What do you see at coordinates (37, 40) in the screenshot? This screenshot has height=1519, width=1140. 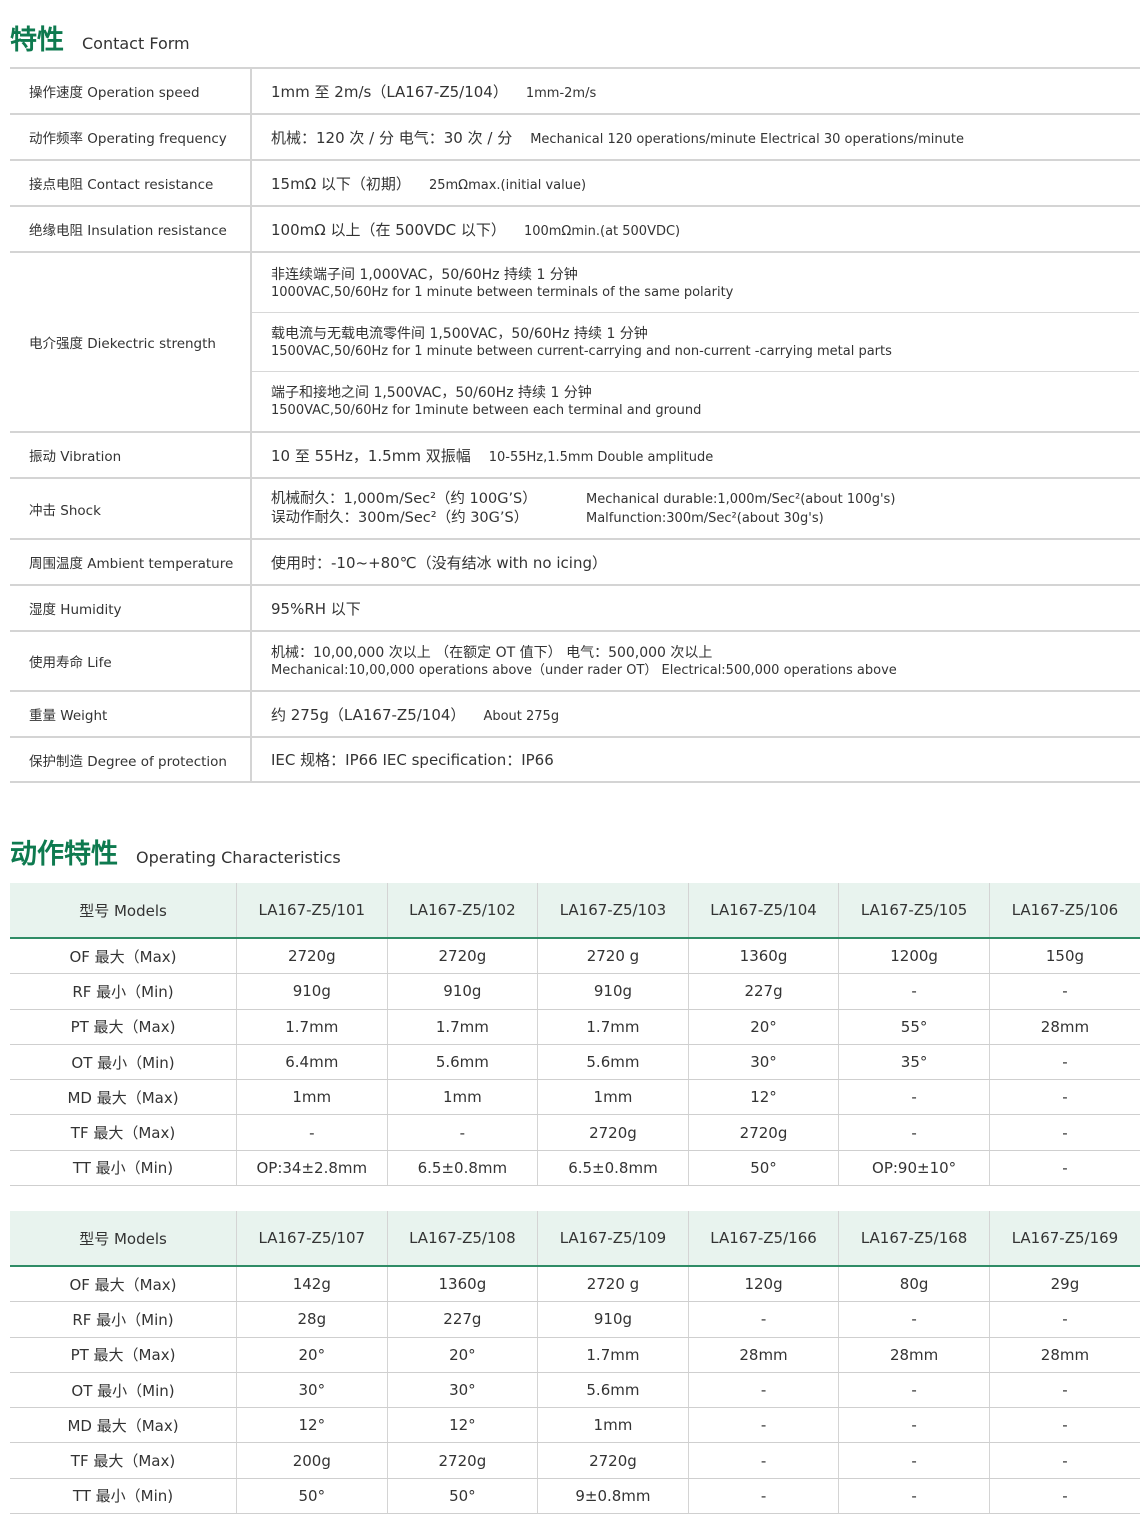 I see `section-title-zh: 特性` at bounding box center [37, 40].